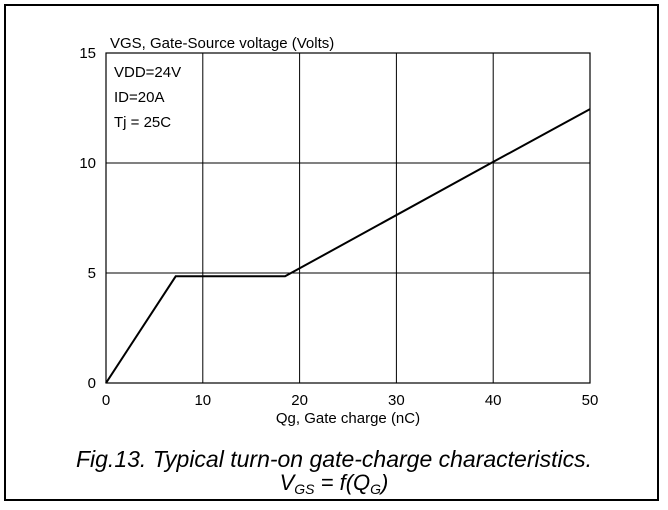  I want to click on y-tick-label: 5, so click(92, 273).